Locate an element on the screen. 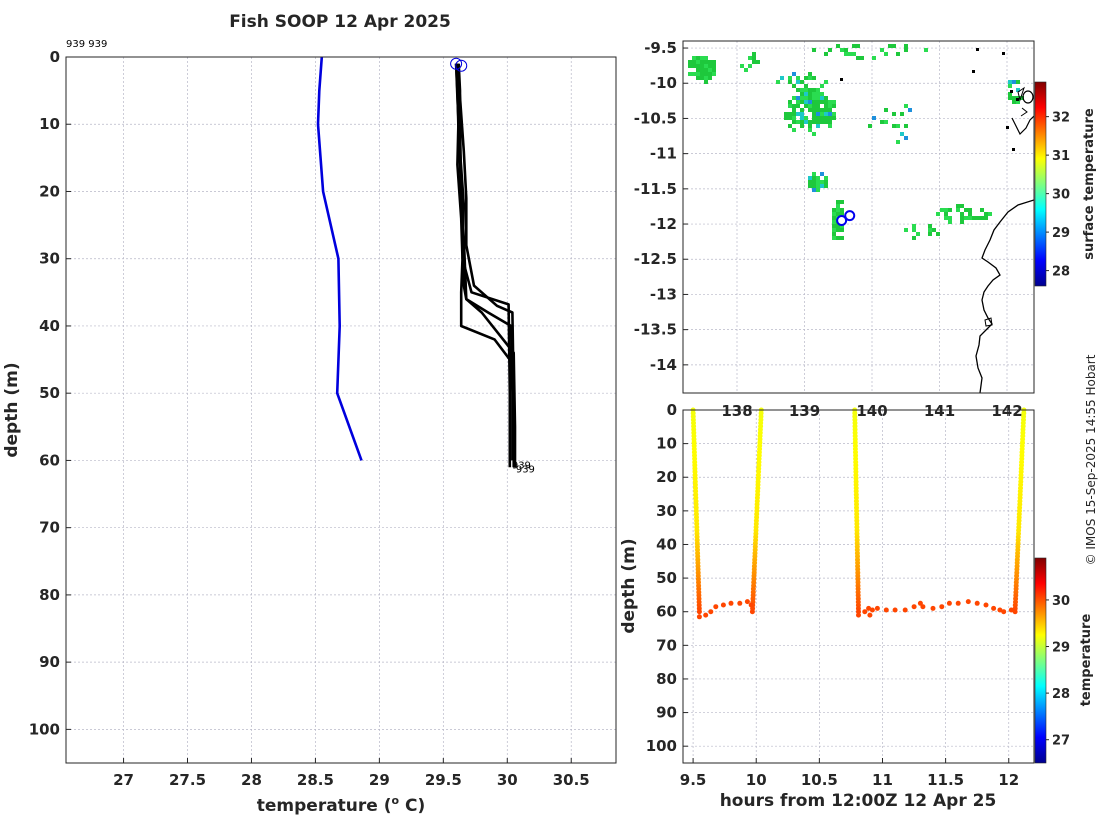  profile-annotation: 939 939 is located at coordinates (86, 44).